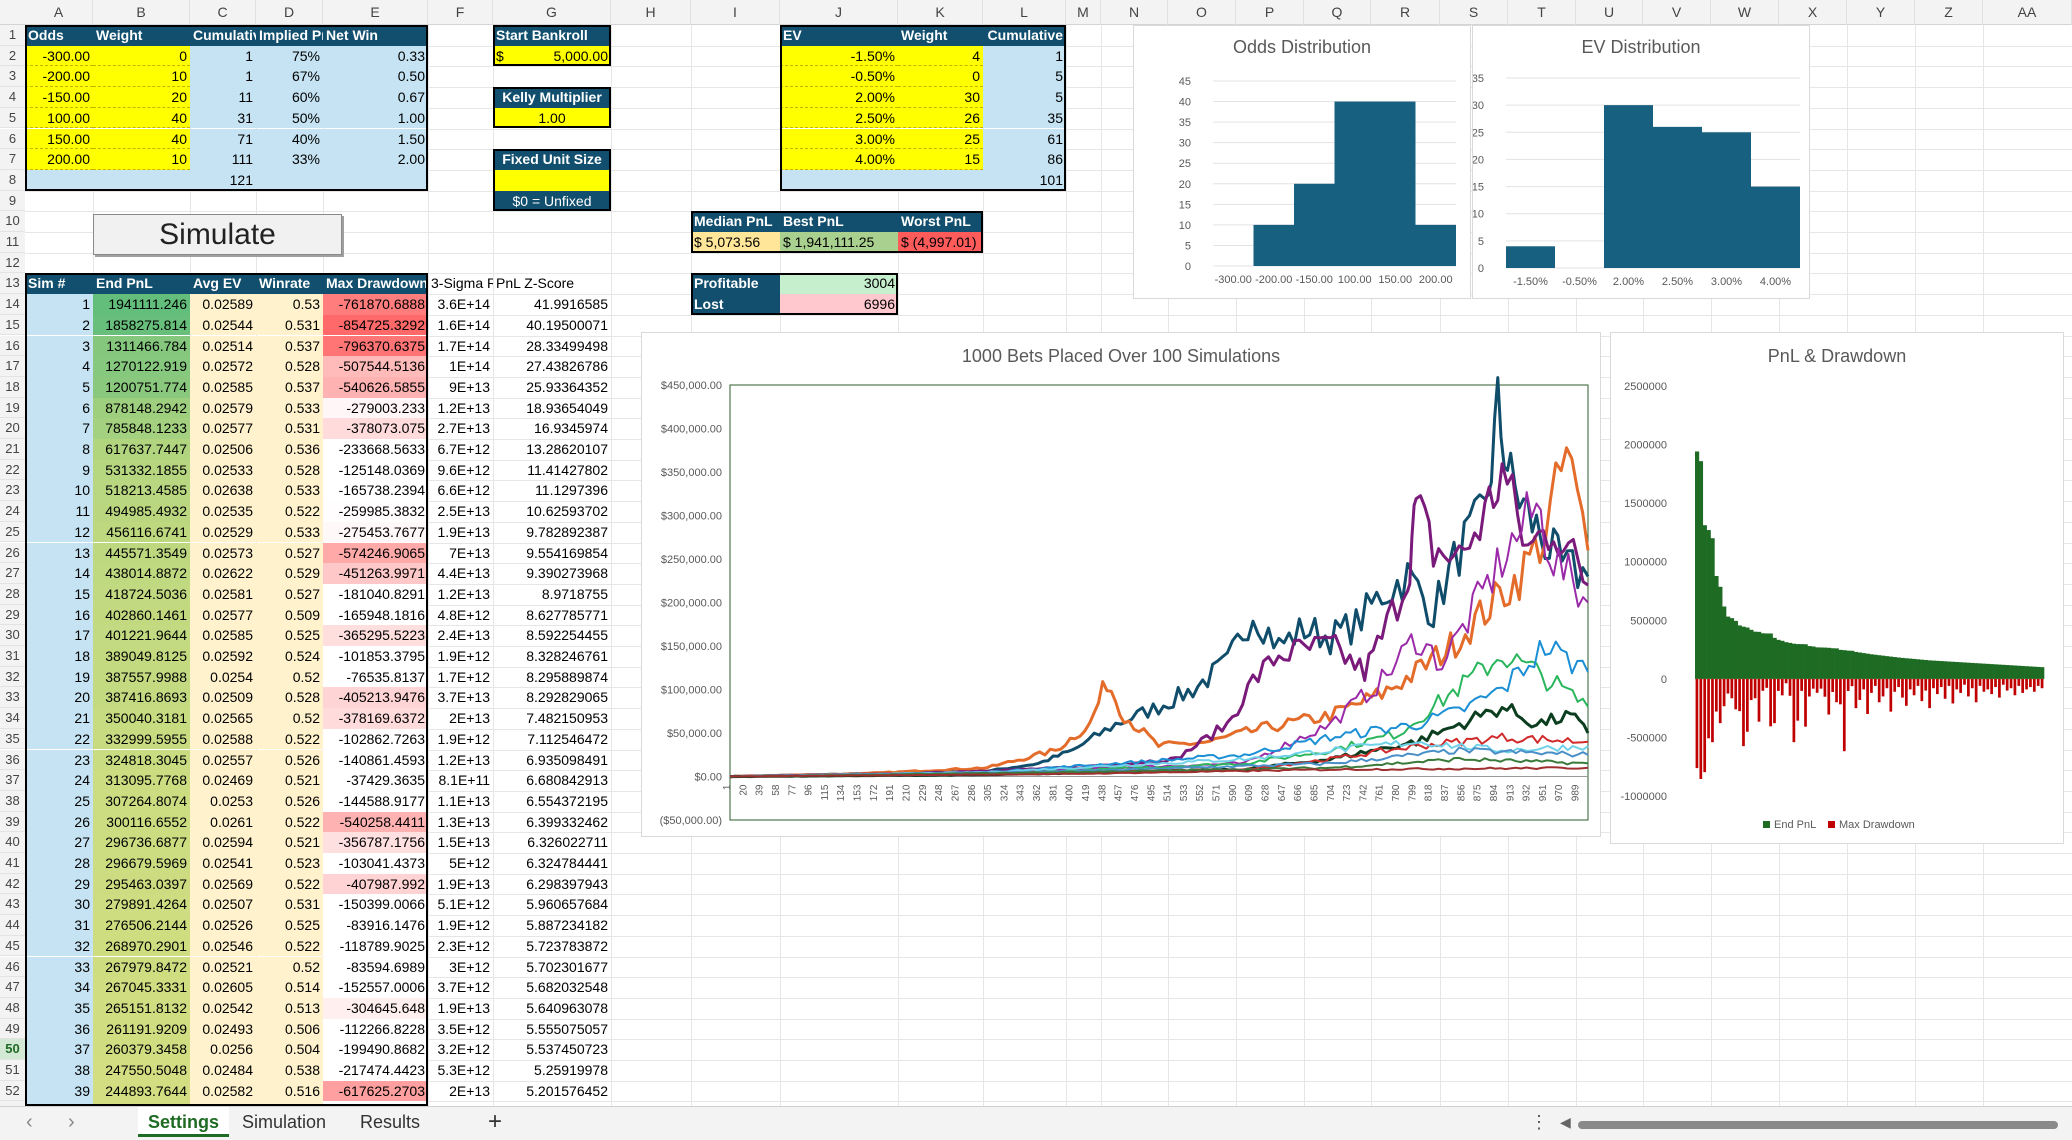  Describe the element at coordinates (567, 1049) in the screenshot. I see `sim-cell: 5.537450723` at that location.